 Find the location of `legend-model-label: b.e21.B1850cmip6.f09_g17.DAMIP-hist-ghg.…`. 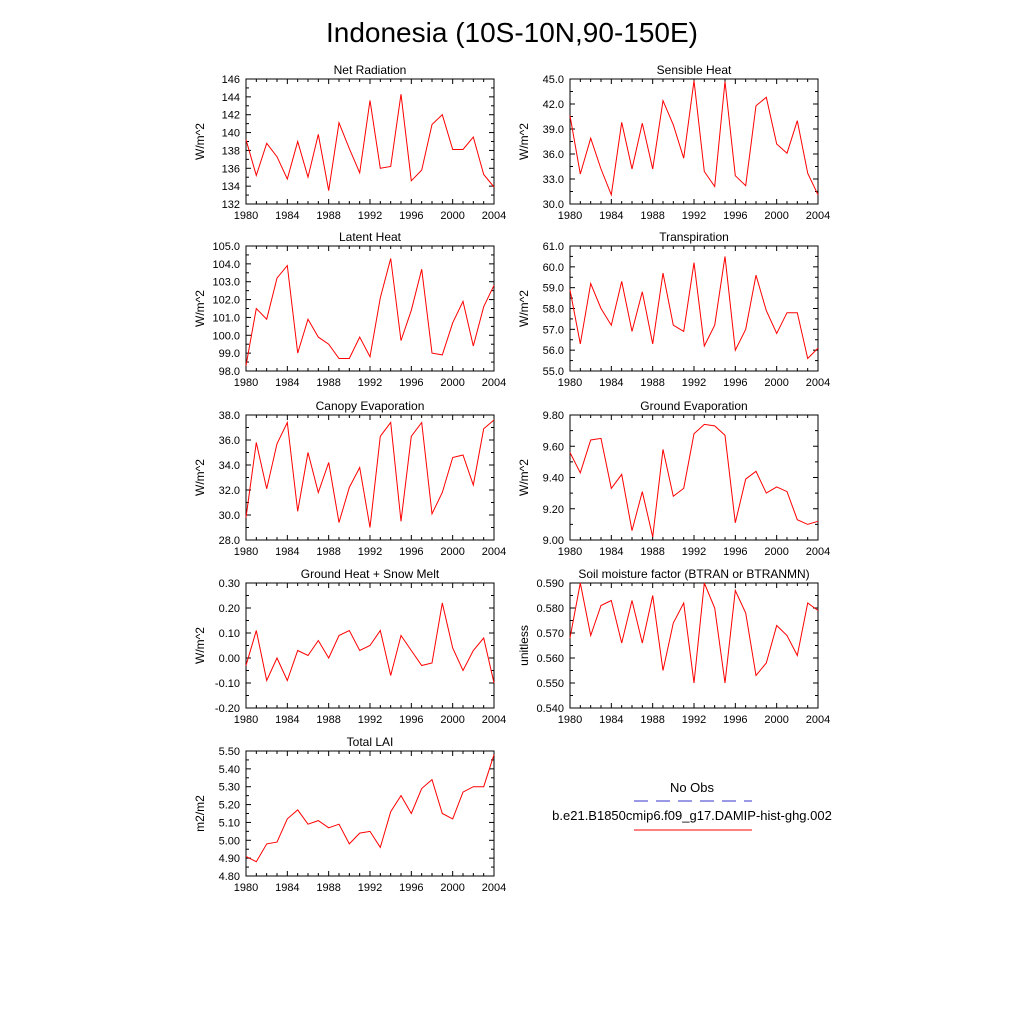

legend-model-label: b.e21.B1850cmip6.f09_g17.DAMIP-hist-ghg.… is located at coordinates (692, 815).